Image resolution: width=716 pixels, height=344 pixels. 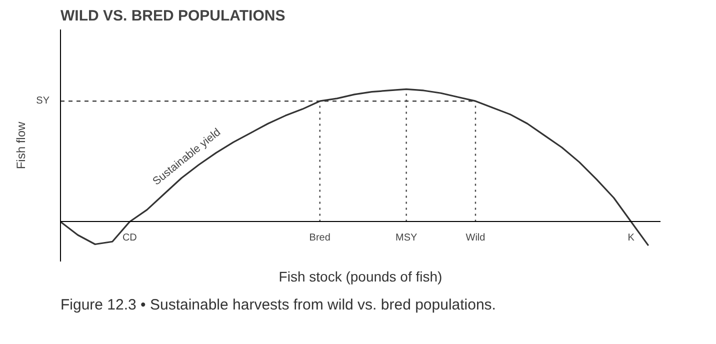 What do you see at coordinates (406, 238) in the screenshot?
I see `x-tick-label: MSY` at bounding box center [406, 238].